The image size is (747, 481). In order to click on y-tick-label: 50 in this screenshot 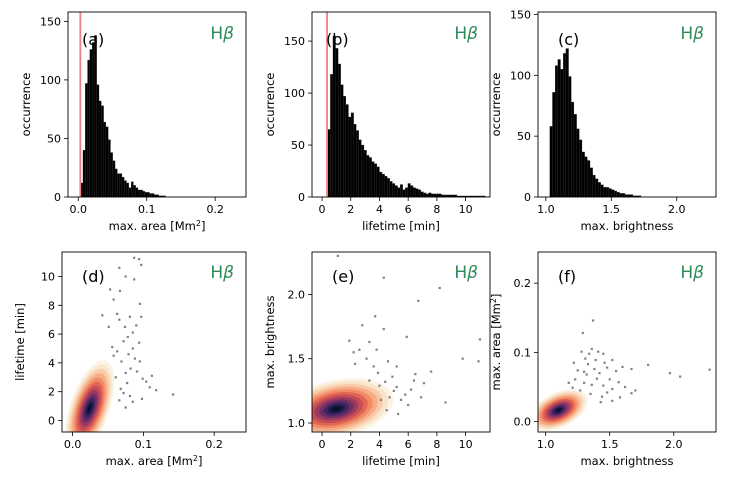, I will do `click(524, 136)`.